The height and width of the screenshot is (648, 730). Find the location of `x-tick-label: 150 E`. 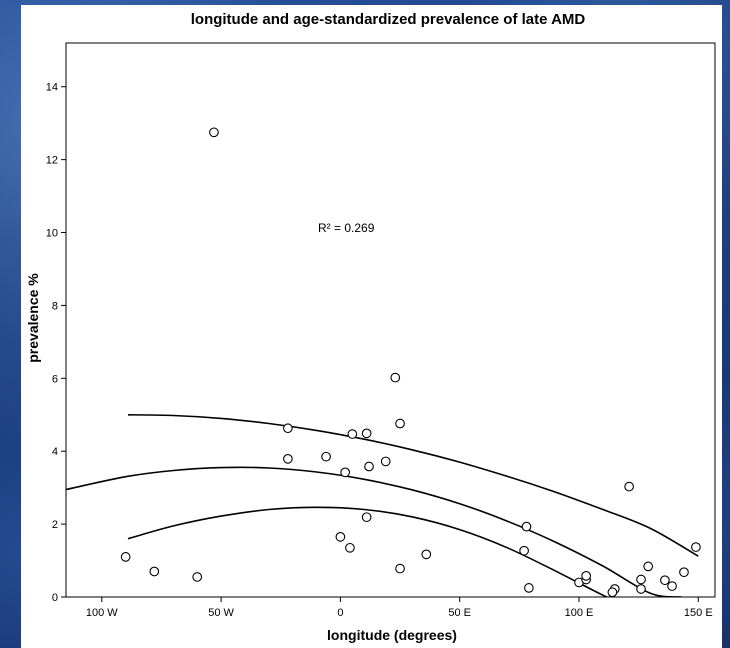

x-tick-label: 150 E is located at coordinates (698, 613).